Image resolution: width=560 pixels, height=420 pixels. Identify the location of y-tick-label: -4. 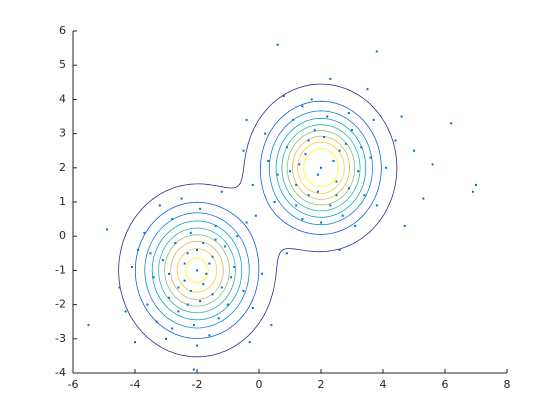
(60, 372).